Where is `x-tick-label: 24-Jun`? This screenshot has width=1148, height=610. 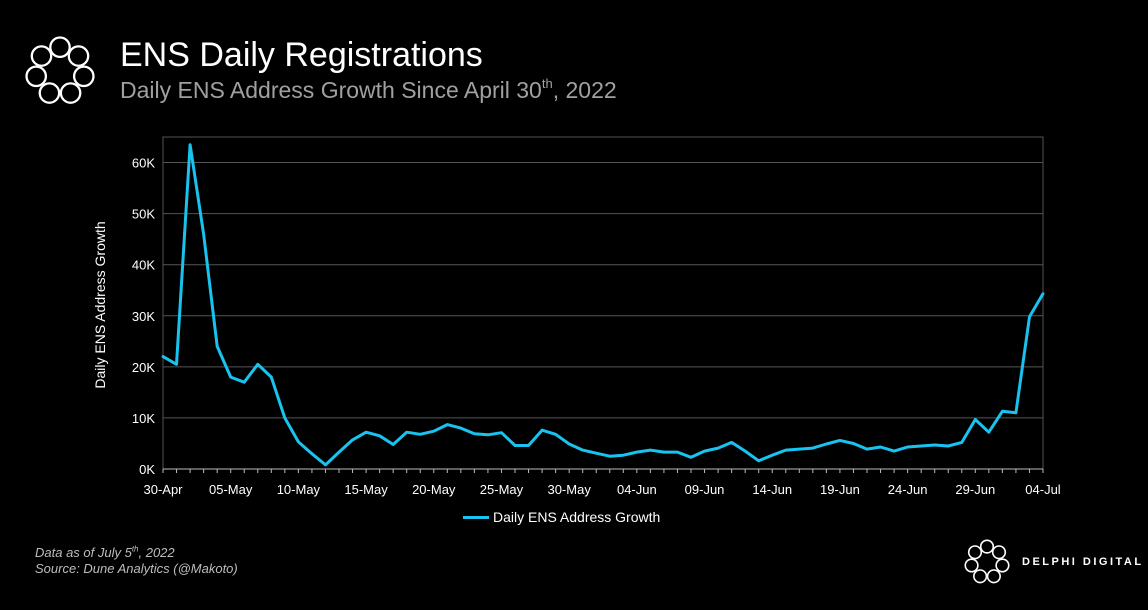
x-tick-label: 24-Jun is located at coordinates (908, 489).